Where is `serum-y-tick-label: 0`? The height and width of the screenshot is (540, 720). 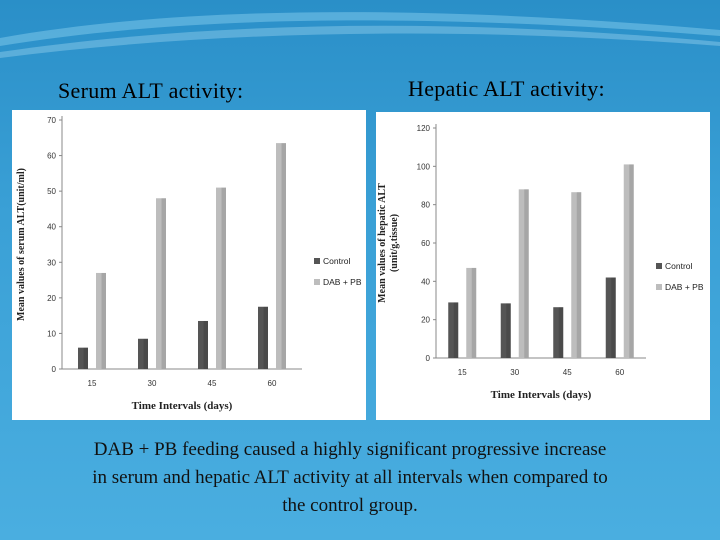
serum-y-tick-label: 0 is located at coordinates (54, 369).